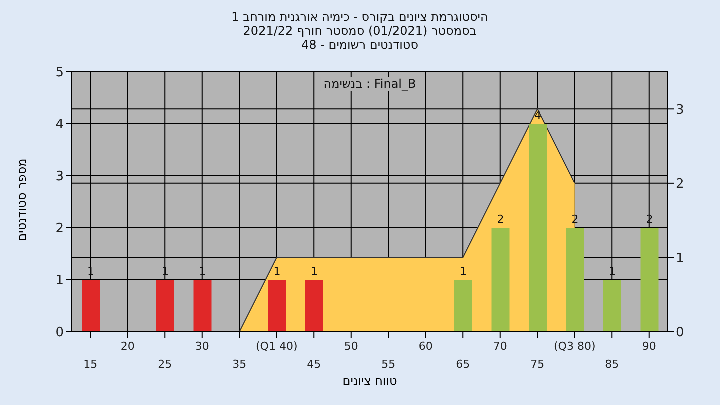  Describe the element at coordinates (389, 364) in the screenshot. I see `x-tick-label: 55` at that location.